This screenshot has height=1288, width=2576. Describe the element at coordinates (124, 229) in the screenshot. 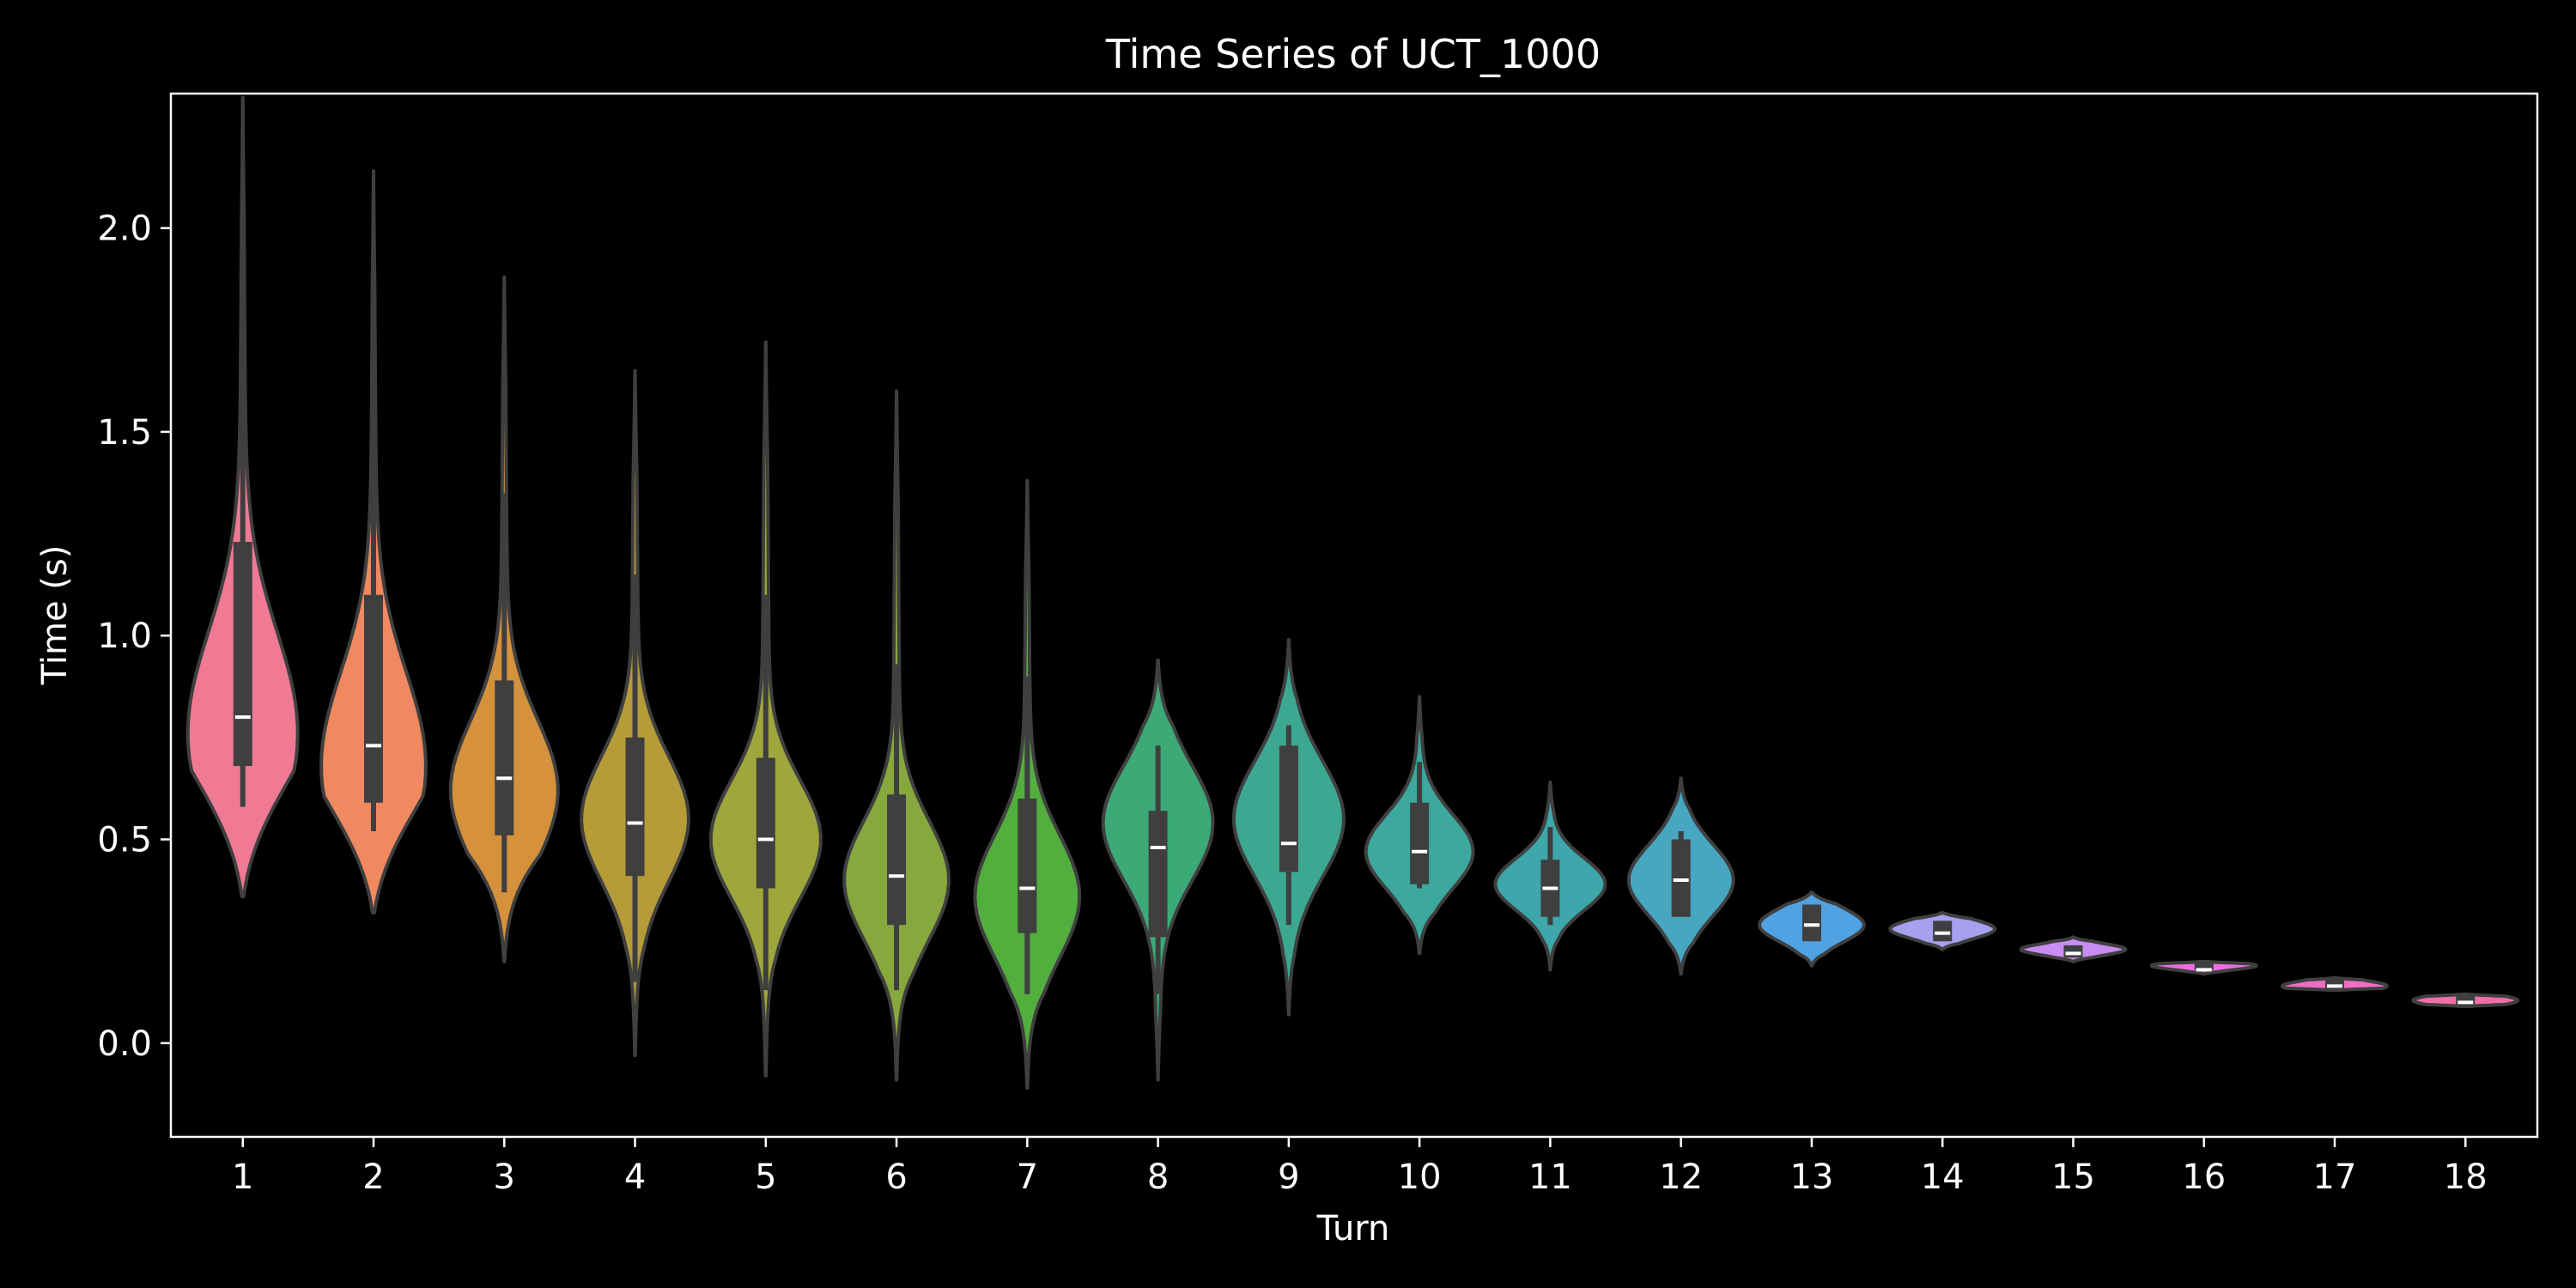

I see `y-tick-label: 2.0` at that location.